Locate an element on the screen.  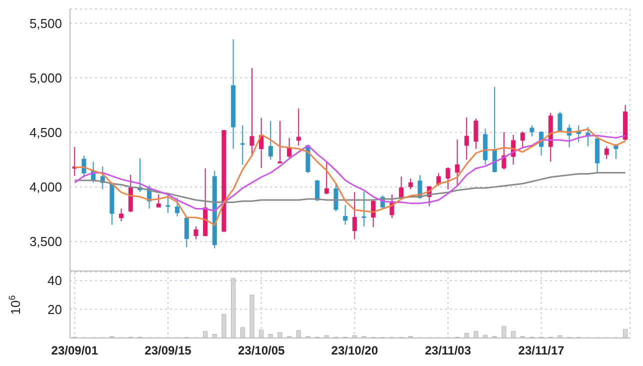
y-tick-label: 4,500 is located at coordinates (45, 132).